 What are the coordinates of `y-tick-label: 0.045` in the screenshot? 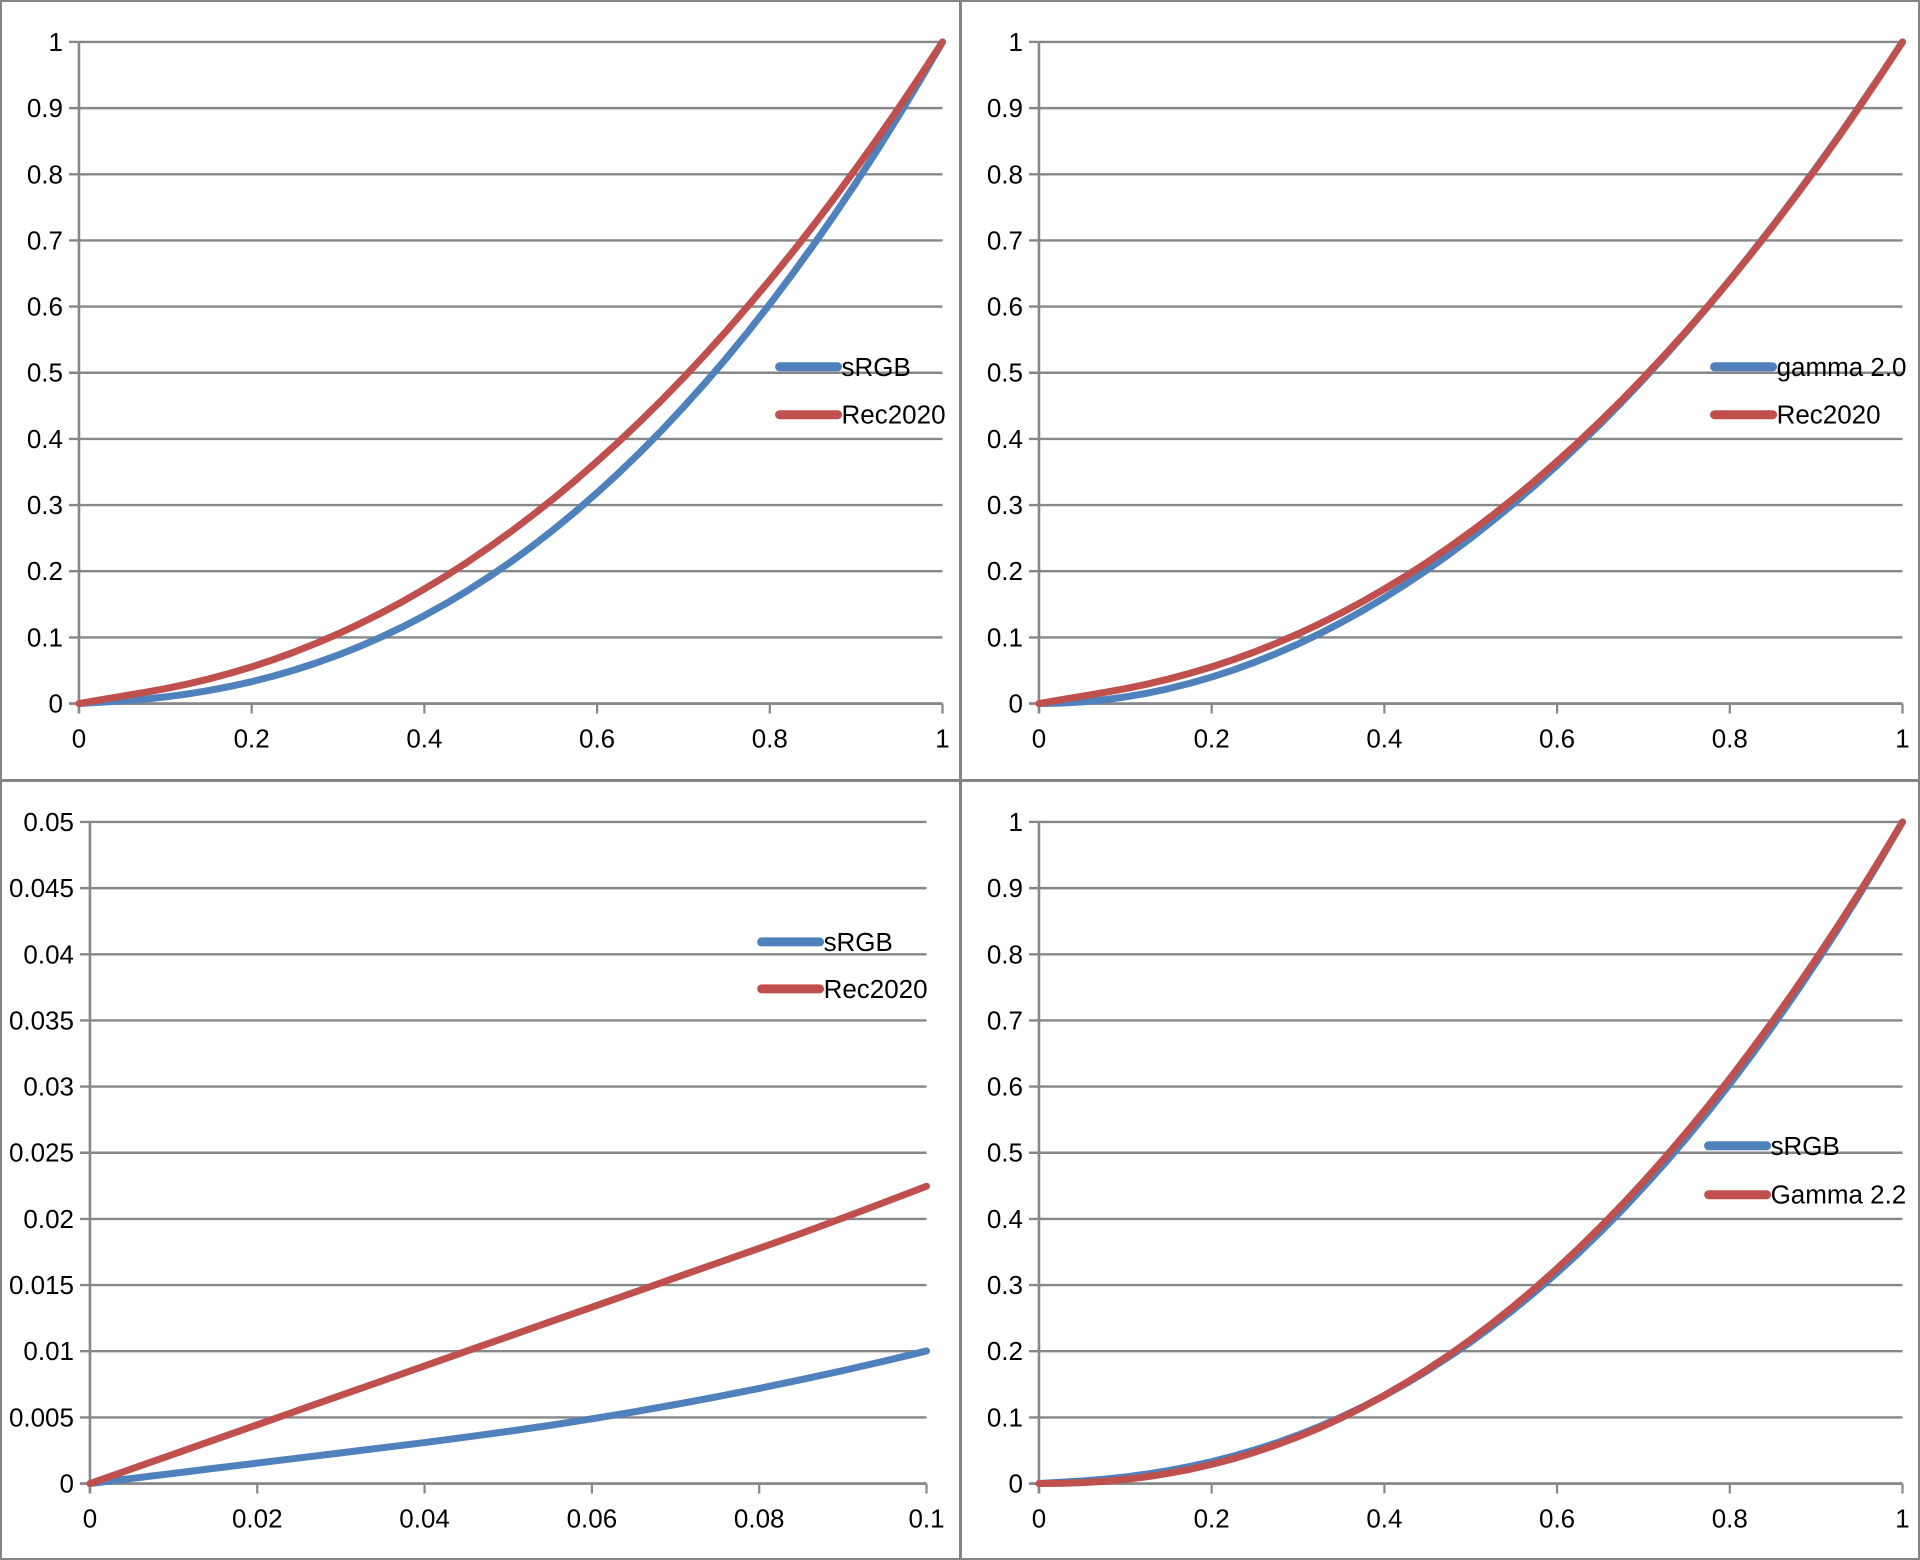 It's located at (41, 888).